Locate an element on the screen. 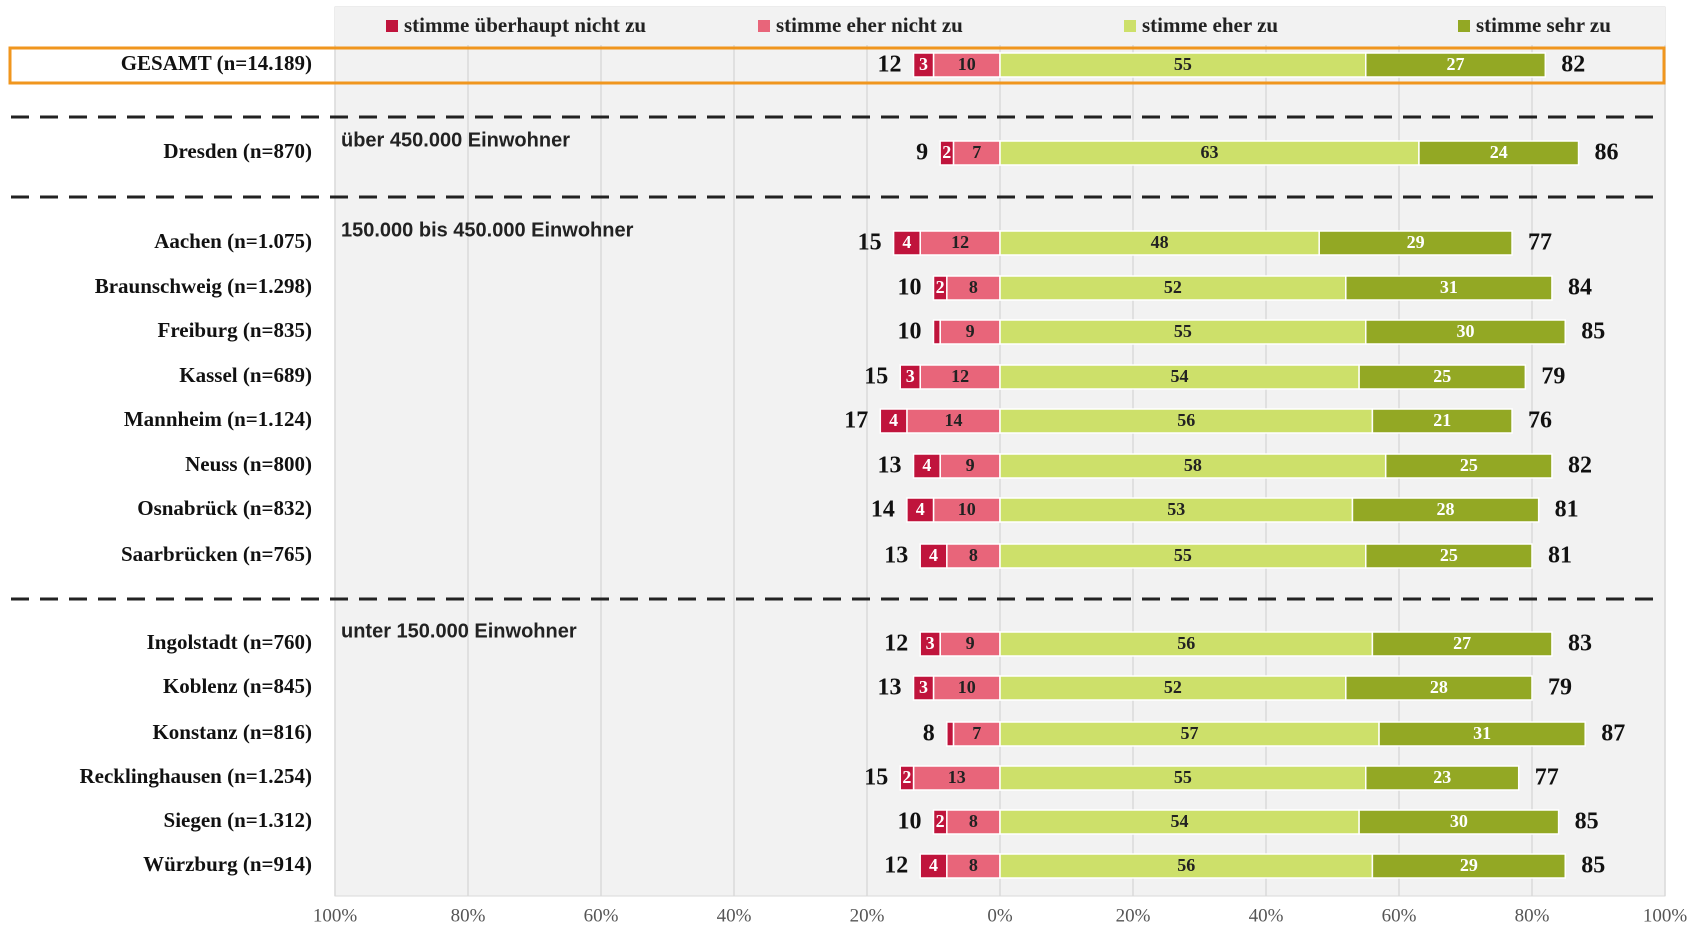  legend-label: stimme sehr zu is located at coordinates (1543, 25).